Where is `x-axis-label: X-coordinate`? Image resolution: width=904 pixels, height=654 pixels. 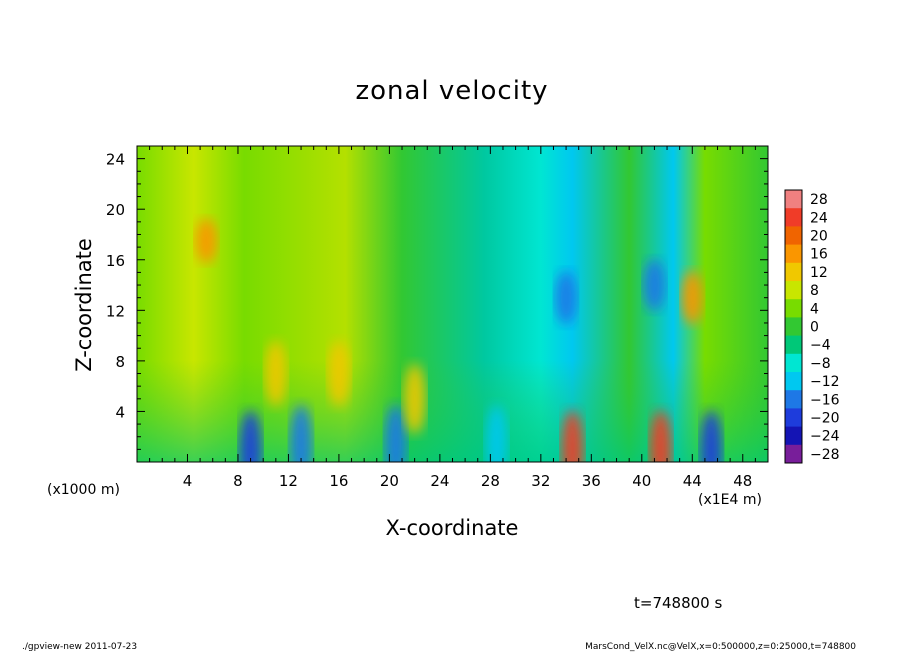 x-axis-label: X-coordinate is located at coordinates (452, 528).